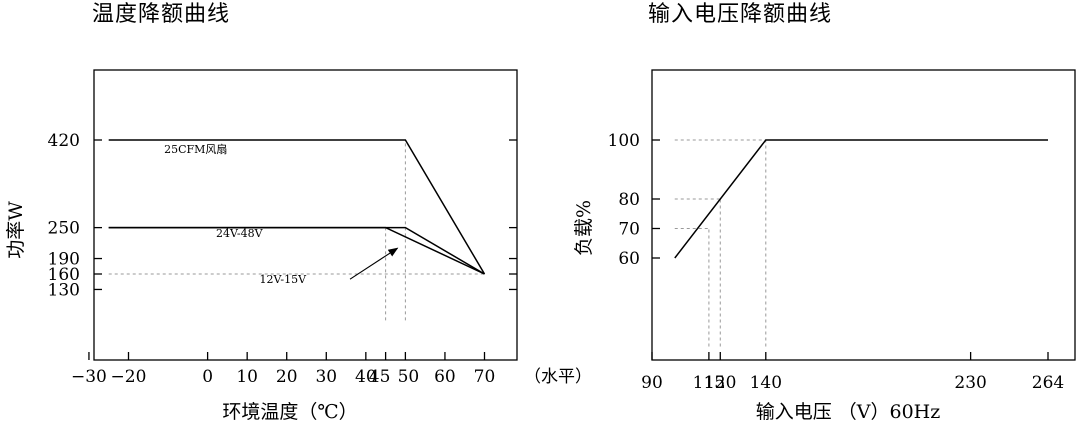 The width and height of the screenshot is (1080, 424). What do you see at coordinates (64, 229) in the screenshot?
I see `y-tick-label-temperature: 250` at bounding box center [64, 229].